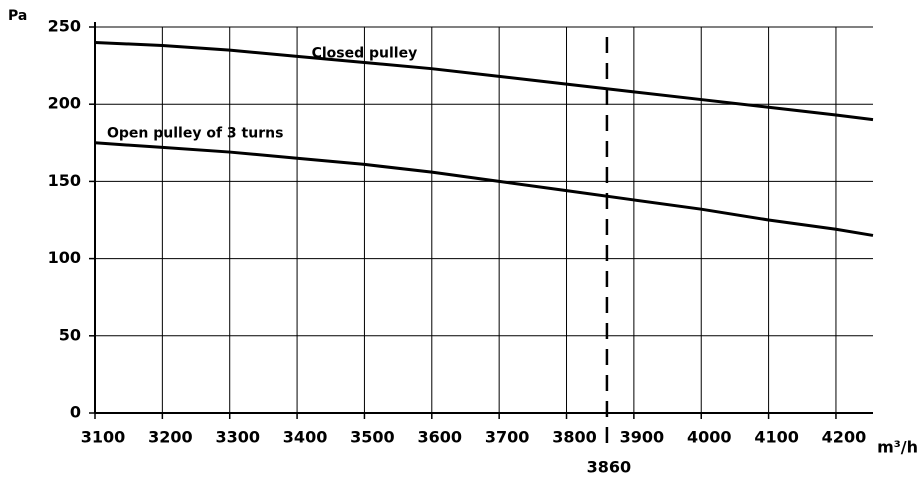 This screenshot has height=486, width=921. I want to click on x-tick-label: 3700, so click(507, 437).